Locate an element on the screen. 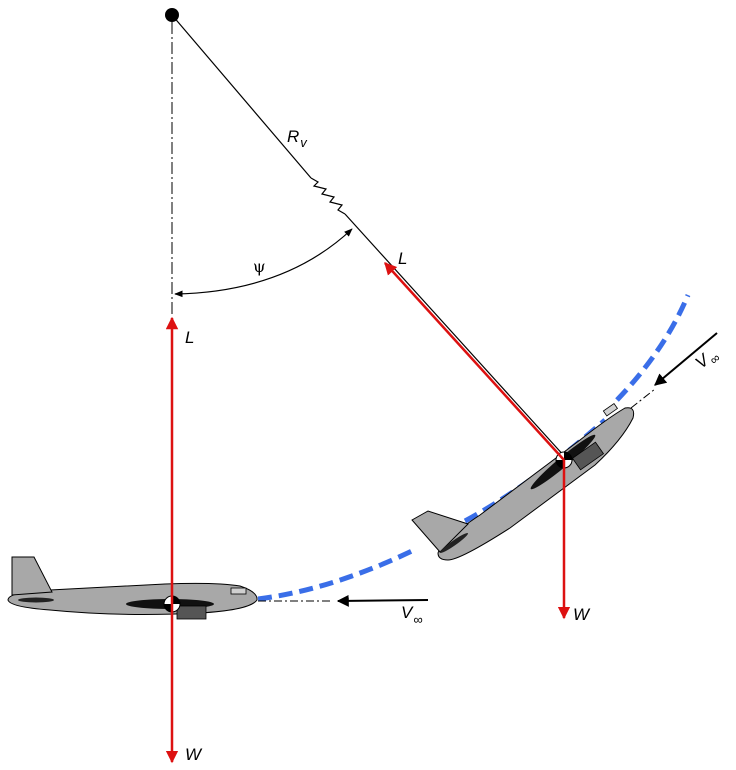 This screenshot has width=736, height=770. right-weight-label: W is located at coordinates (582, 614).